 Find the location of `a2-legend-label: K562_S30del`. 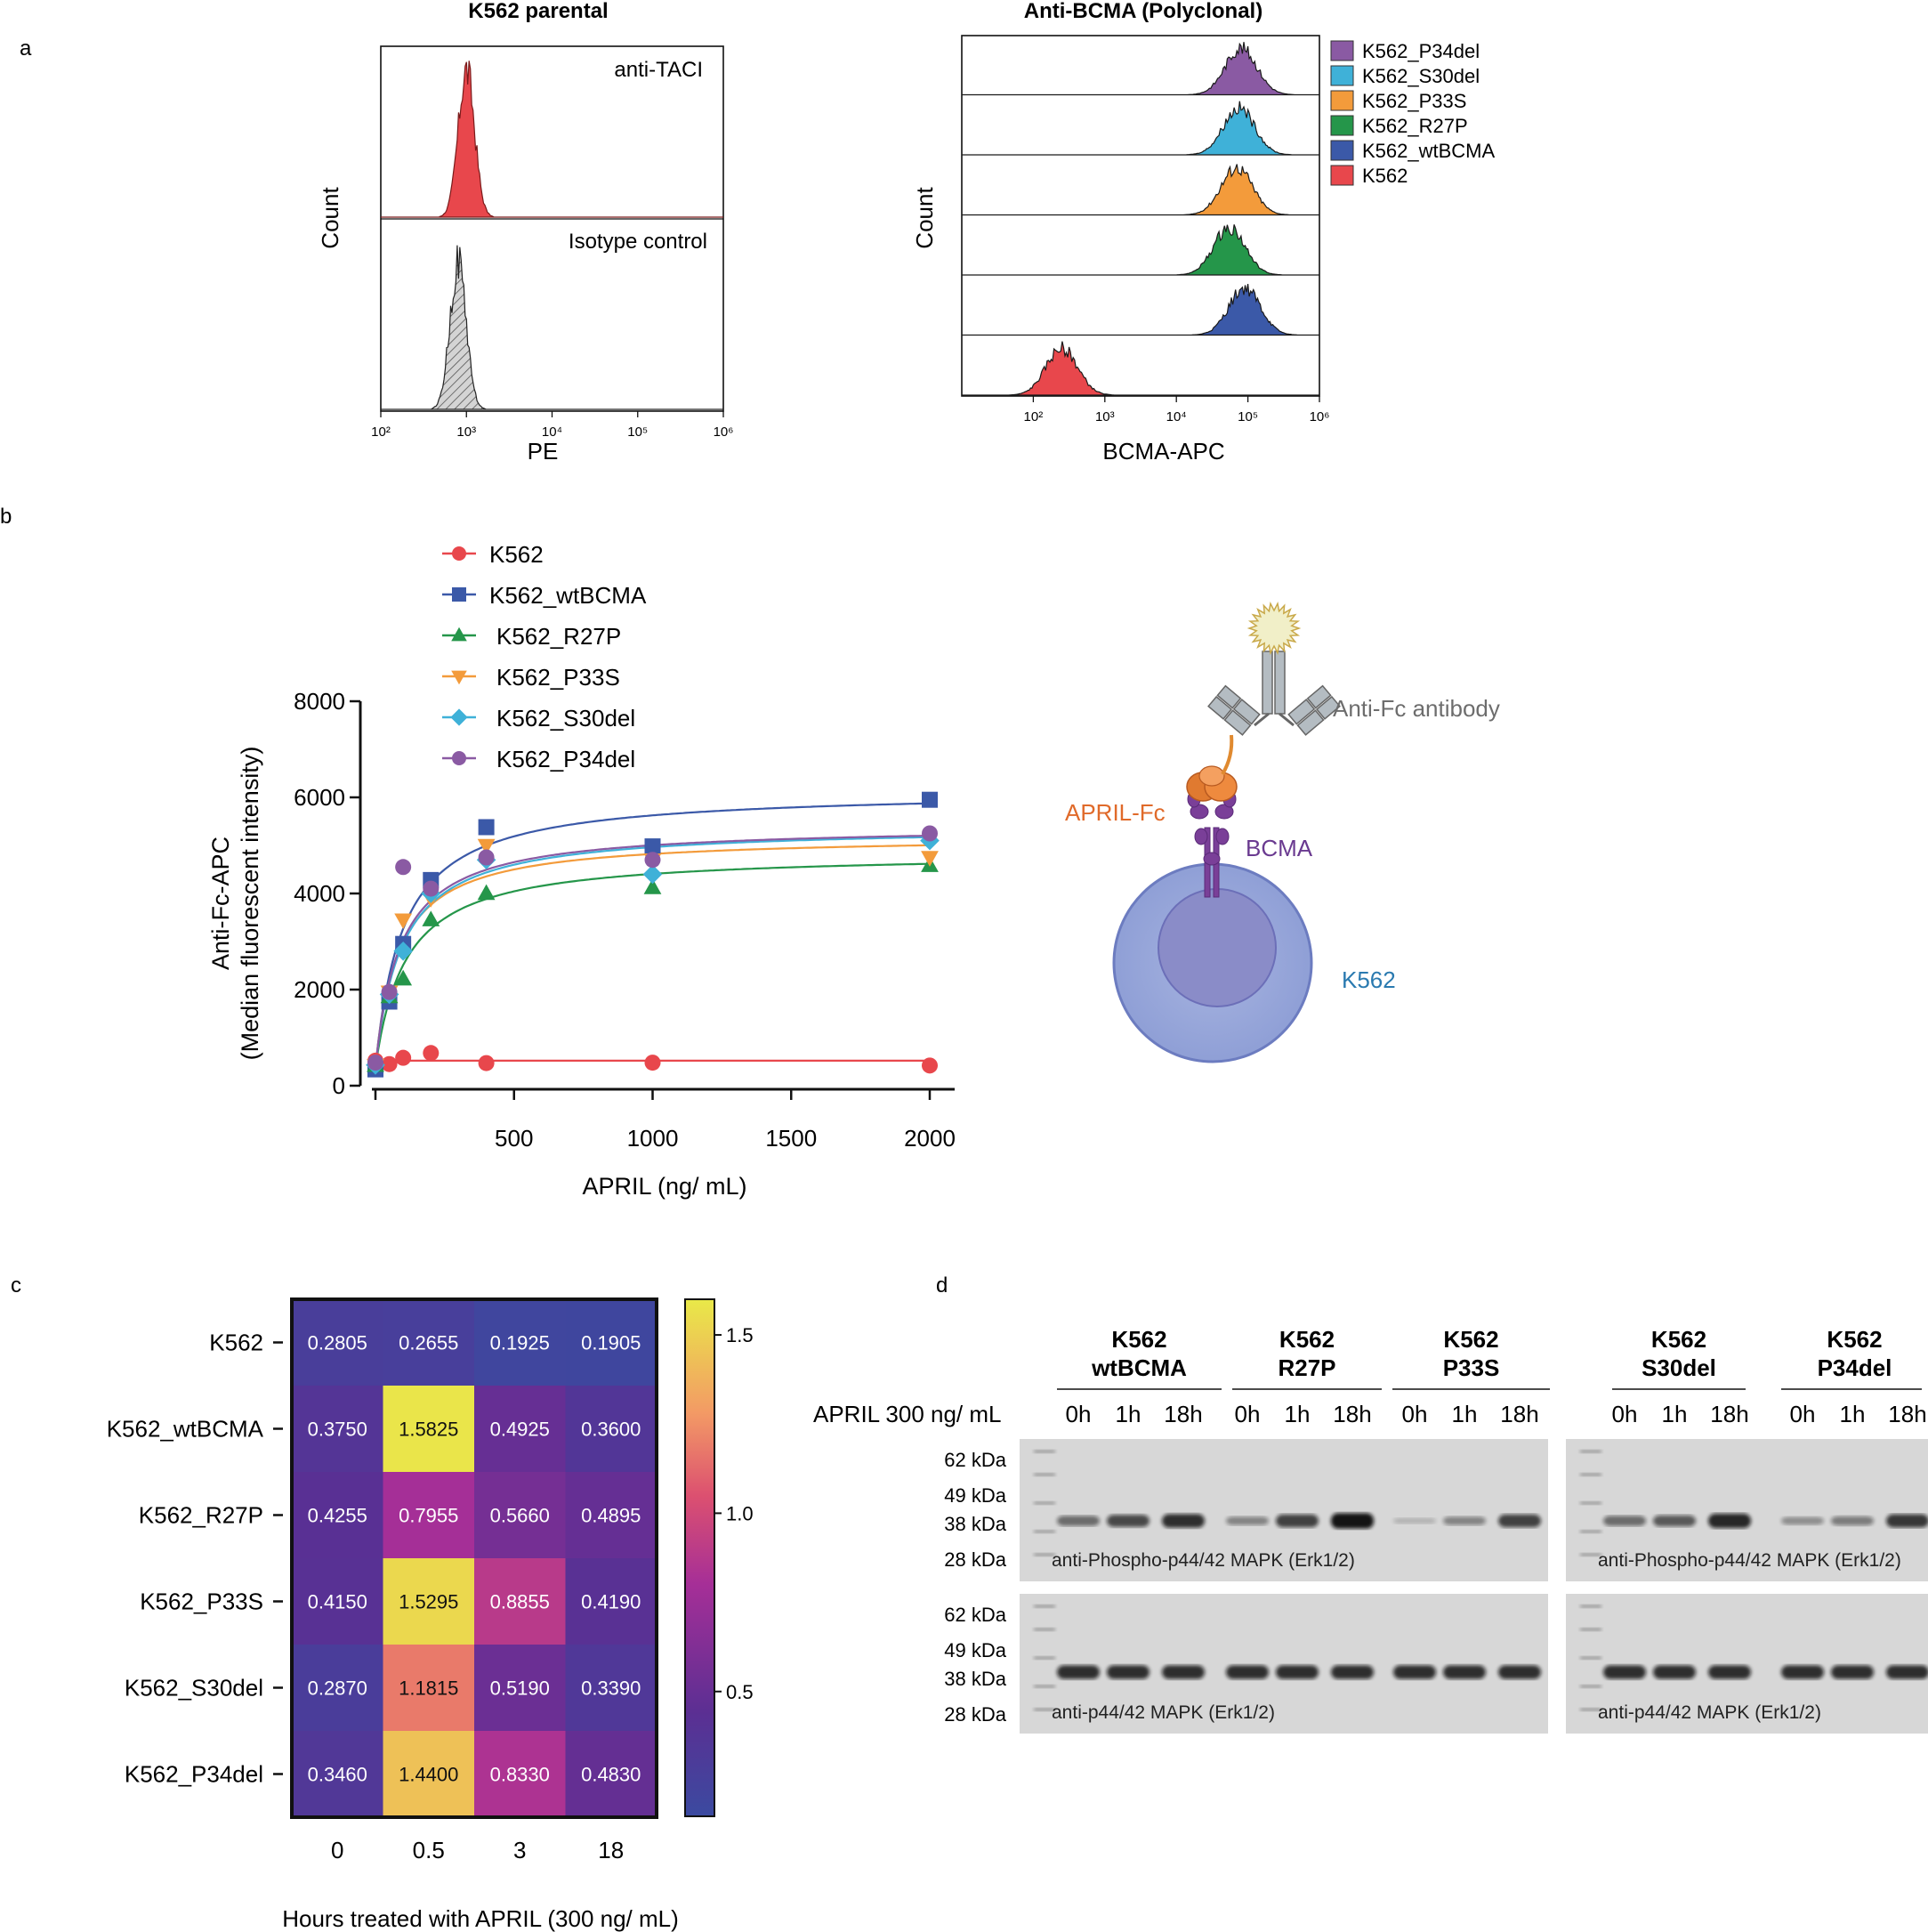

a2-legend-label: K562_S30del is located at coordinates (1421, 76).